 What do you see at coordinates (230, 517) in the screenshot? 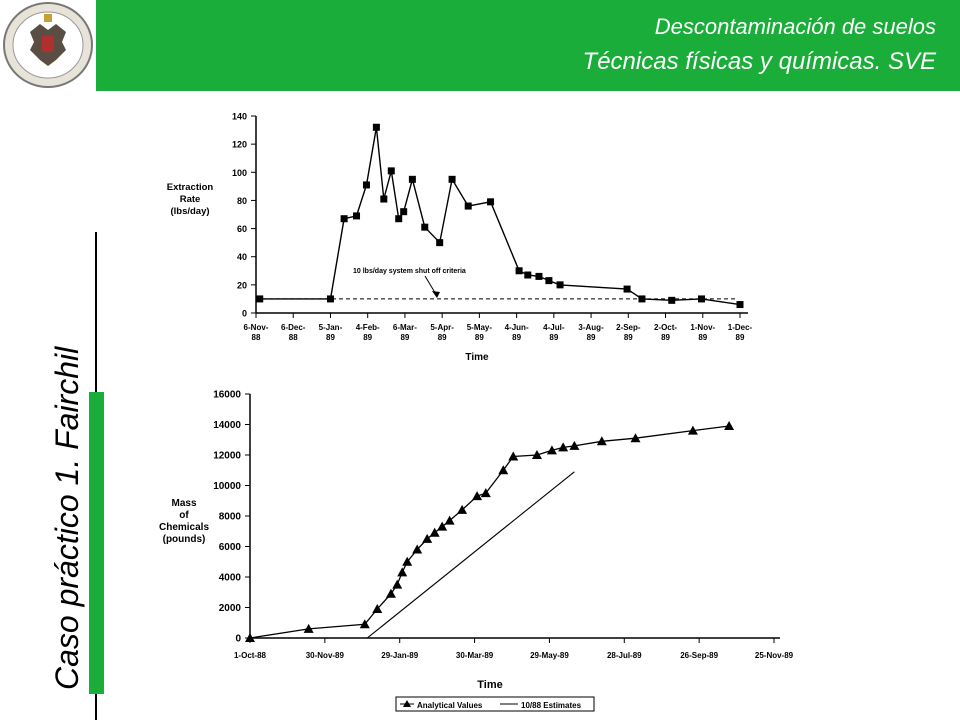
I see `y-tick-label: 8000` at bounding box center [230, 517].